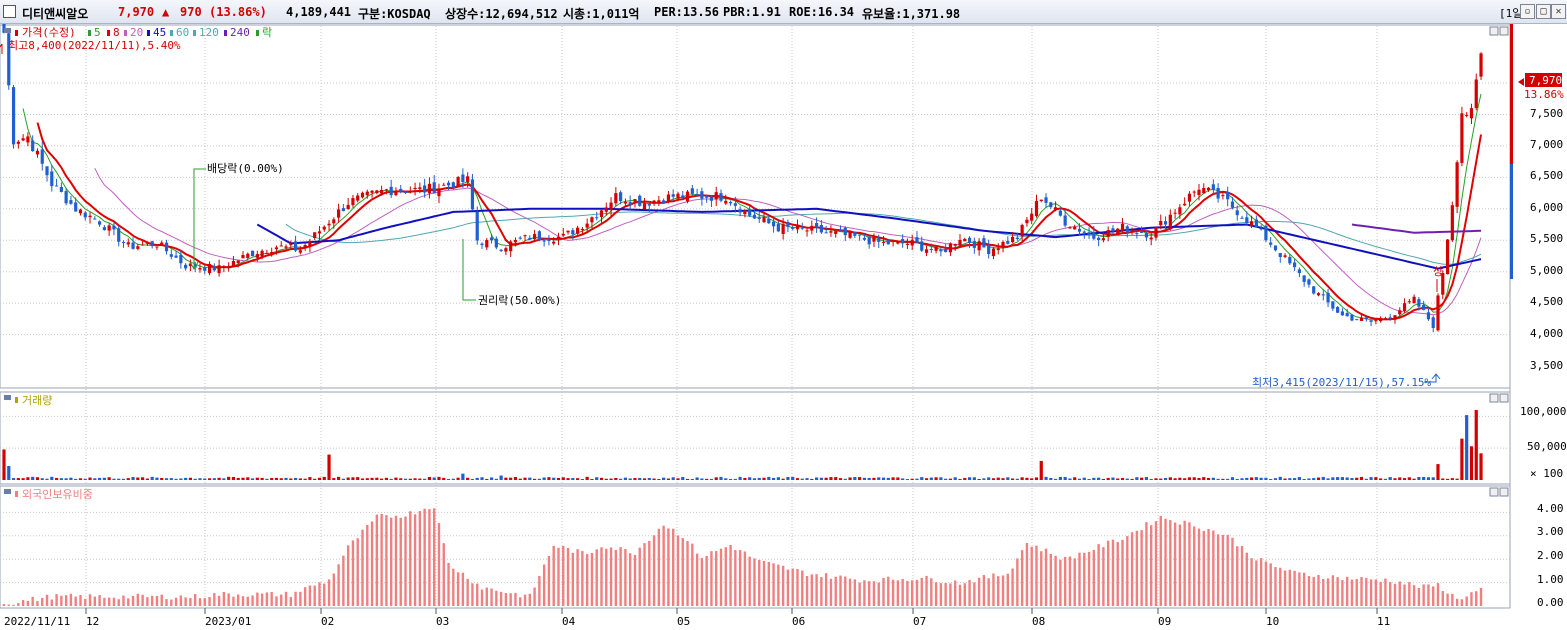  What do you see at coordinates (1499, 31) in the screenshot?
I see `price-panel-buttons` at bounding box center [1499, 31].